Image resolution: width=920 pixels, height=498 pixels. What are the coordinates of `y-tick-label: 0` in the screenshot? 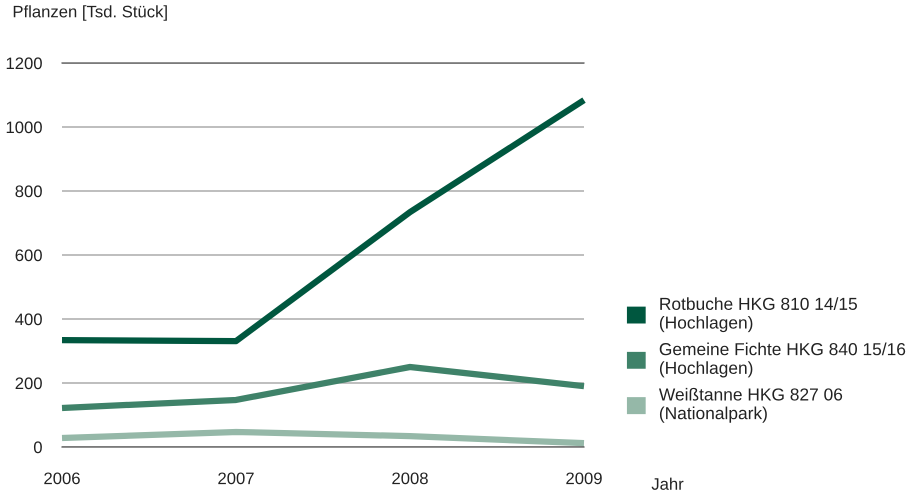 It's located at (38, 447).